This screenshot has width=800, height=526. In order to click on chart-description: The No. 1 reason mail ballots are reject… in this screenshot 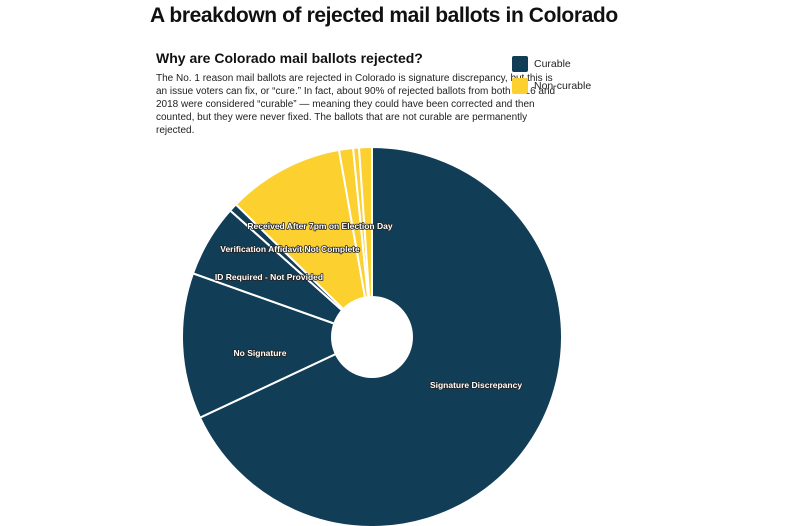, I will do `click(356, 104)`.